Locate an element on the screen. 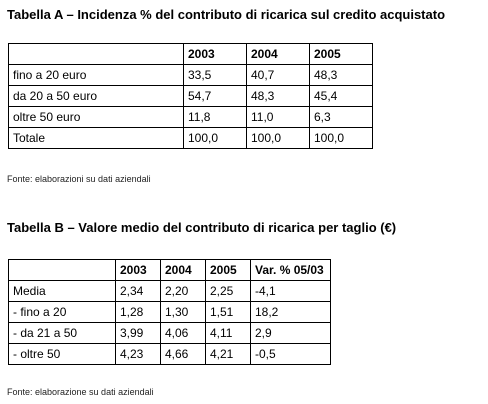 Image resolution: width=488 pixels, height=404 pixels. table-header-row: 2003 2004 2005 Var. % 05/03 is located at coordinates (169, 270).